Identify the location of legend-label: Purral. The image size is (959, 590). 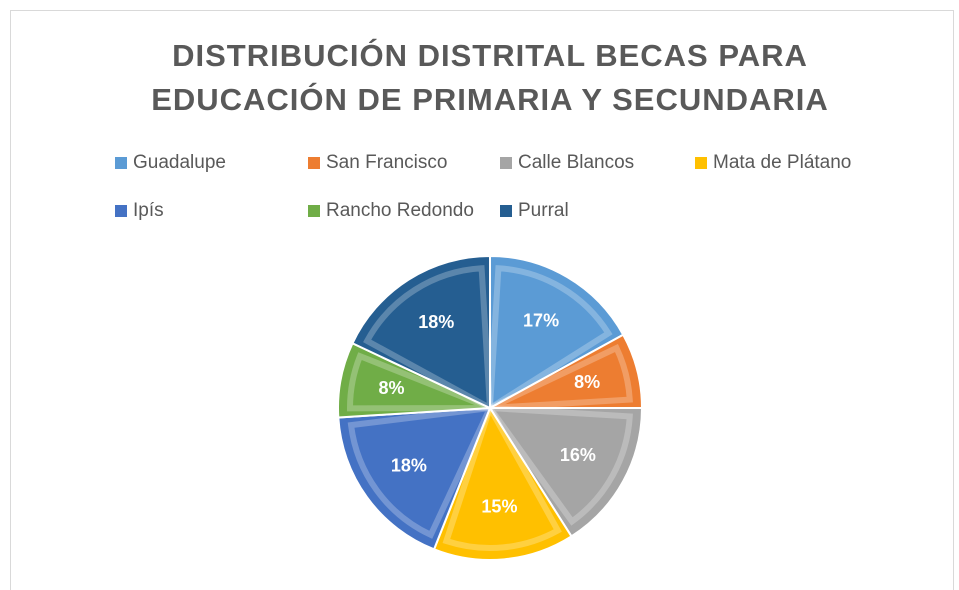
(543, 210).